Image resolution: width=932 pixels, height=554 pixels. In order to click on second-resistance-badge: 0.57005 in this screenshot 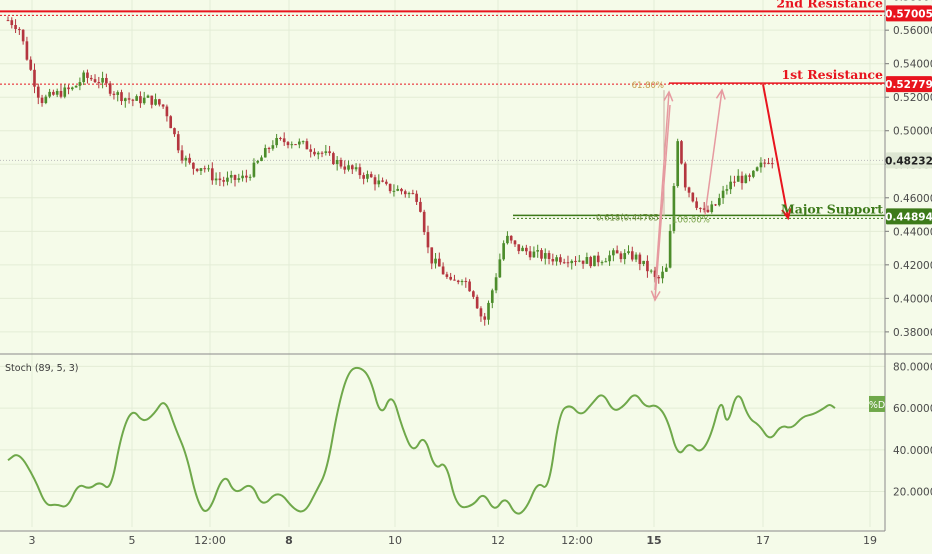, I will do `click(908, 14)`.